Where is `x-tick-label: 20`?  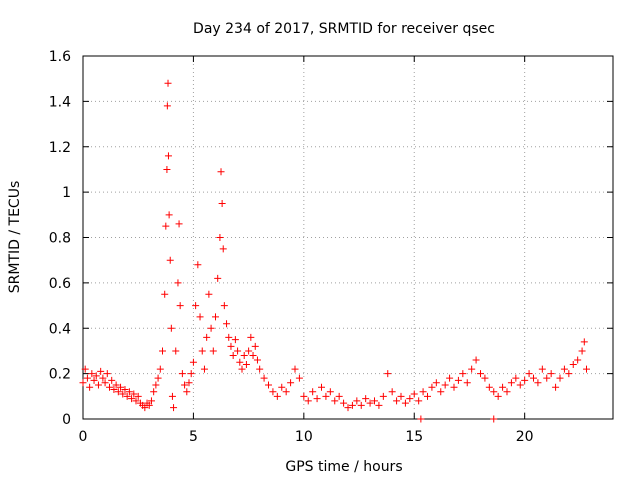 x-tick-label: 20 is located at coordinates (525, 437).